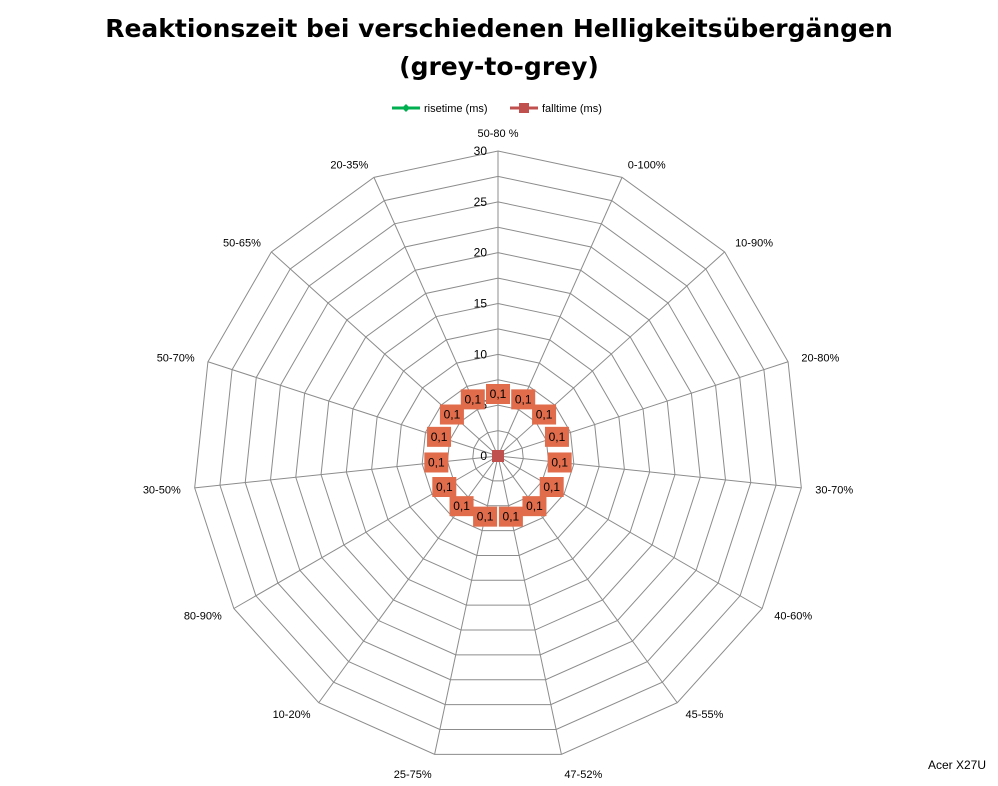 Image resolution: width=998 pixels, height=786 pixels. What do you see at coordinates (481, 151) in the screenshot?
I see `tick-label: 30` at bounding box center [481, 151].